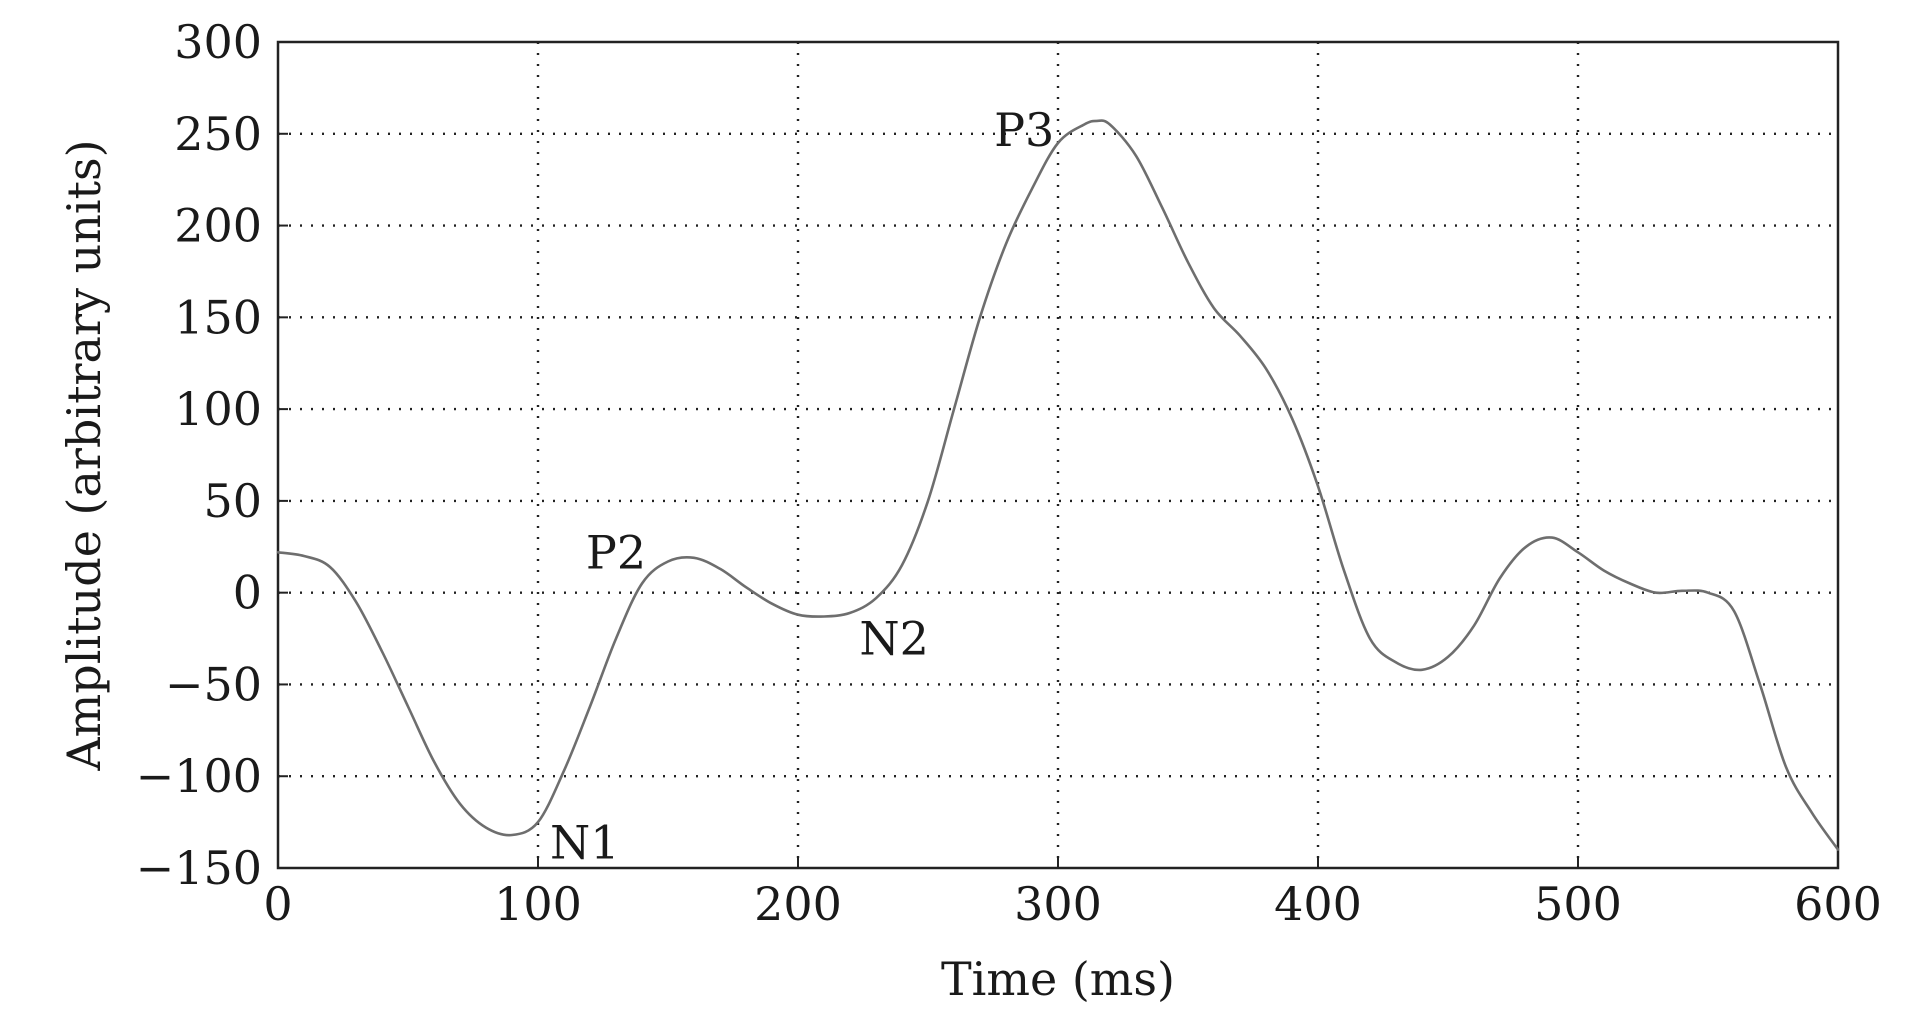 The width and height of the screenshot is (1920, 1024). Describe the element at coordinates (585, 842) in the screenshot. I see `peak-label-n1: N1` at that location.